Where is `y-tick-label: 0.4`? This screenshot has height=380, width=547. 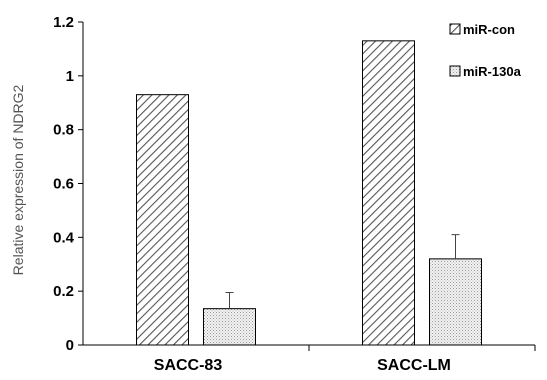
y-tick-label: 0.4 is located at coordinates (64, 237).